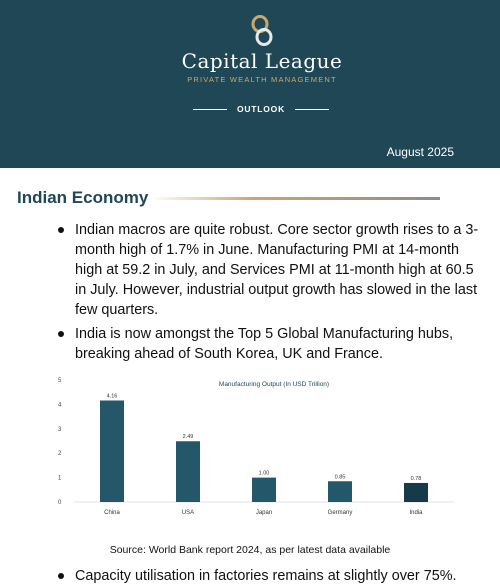  I want to click on data-label: 2.49, so click(188, 437).